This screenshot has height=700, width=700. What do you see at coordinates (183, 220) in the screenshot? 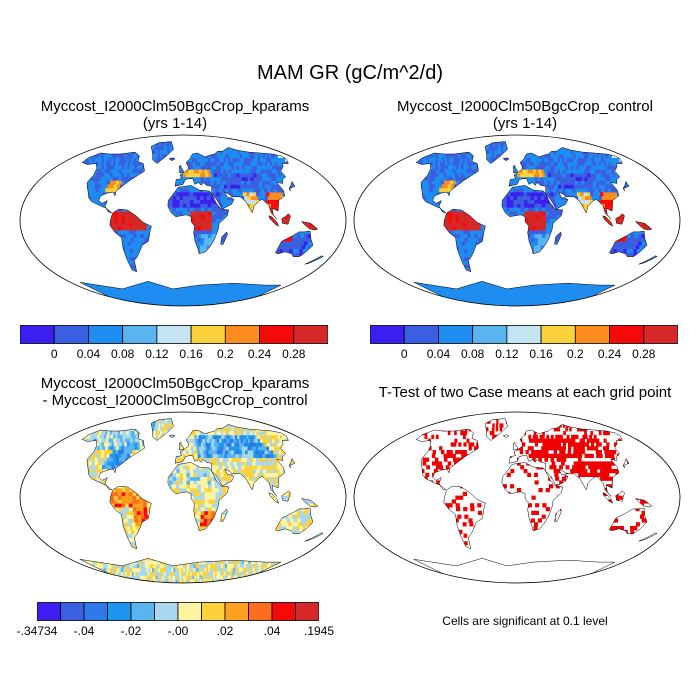
I see `map-kparams` at bounding box center [183, 220].